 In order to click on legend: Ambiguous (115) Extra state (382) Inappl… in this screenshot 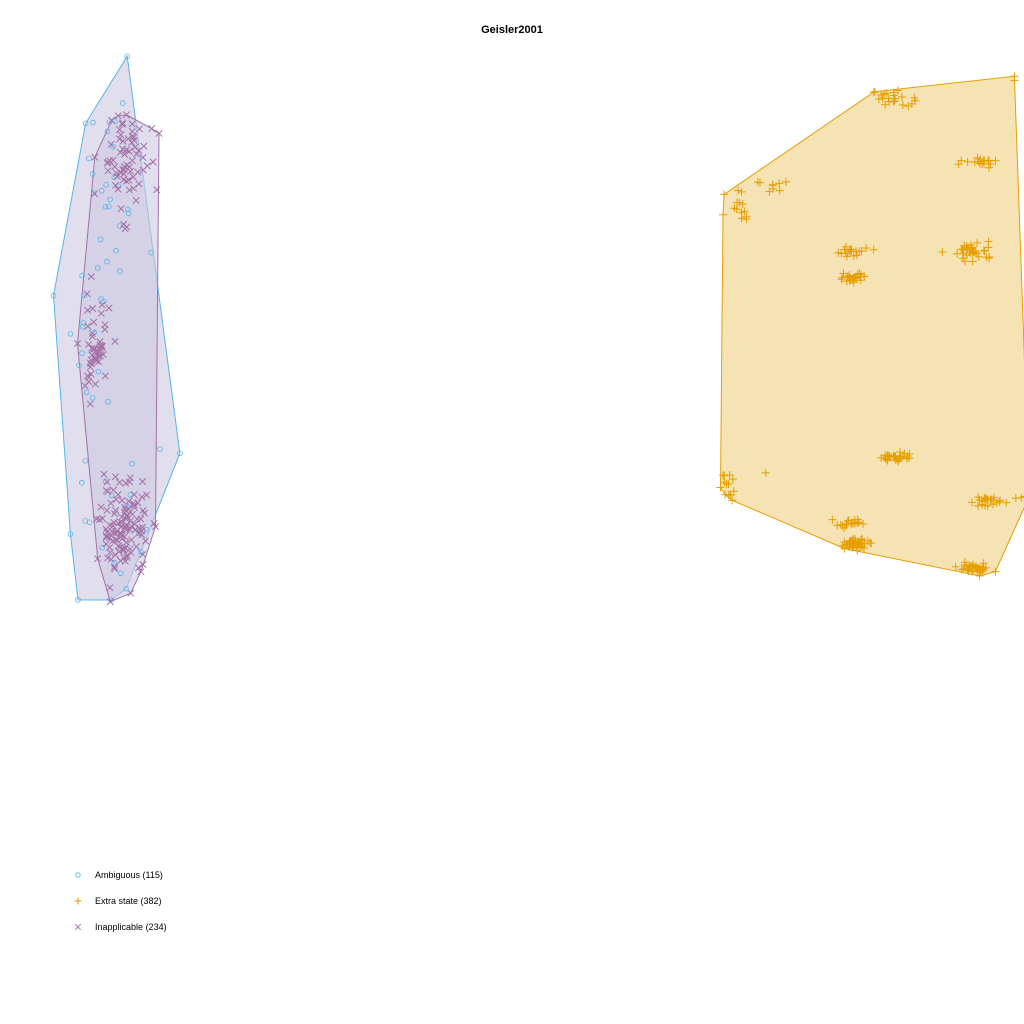, I will do `click(117, 901)`.